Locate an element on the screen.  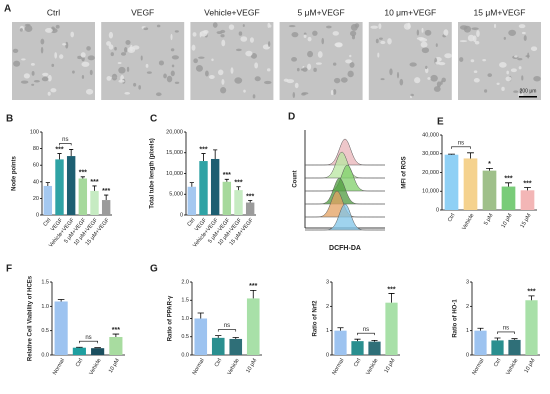
scale-bar is located at coordinates (528, 97).